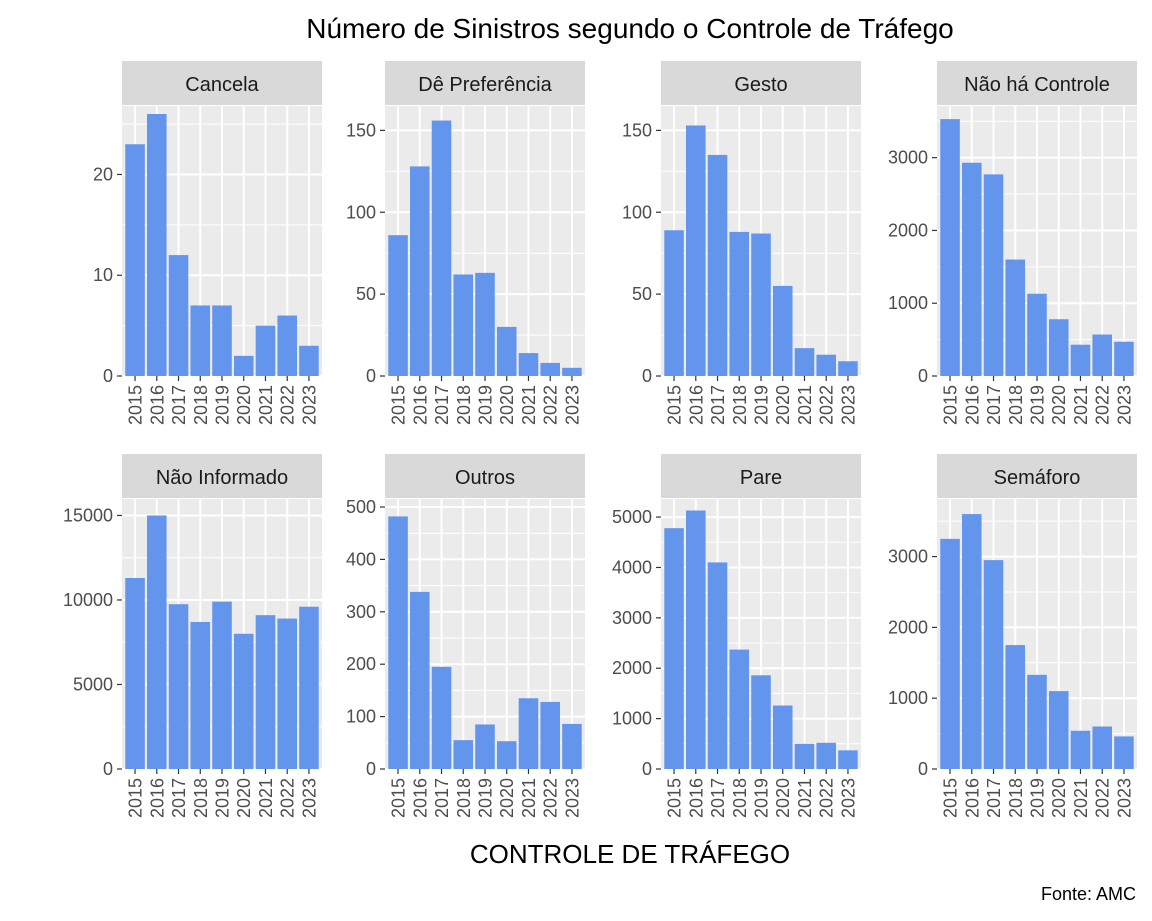  Describe the element at coordinates (908, 303) in the screenshot. I see `y-tick-label: 1000` at that location.